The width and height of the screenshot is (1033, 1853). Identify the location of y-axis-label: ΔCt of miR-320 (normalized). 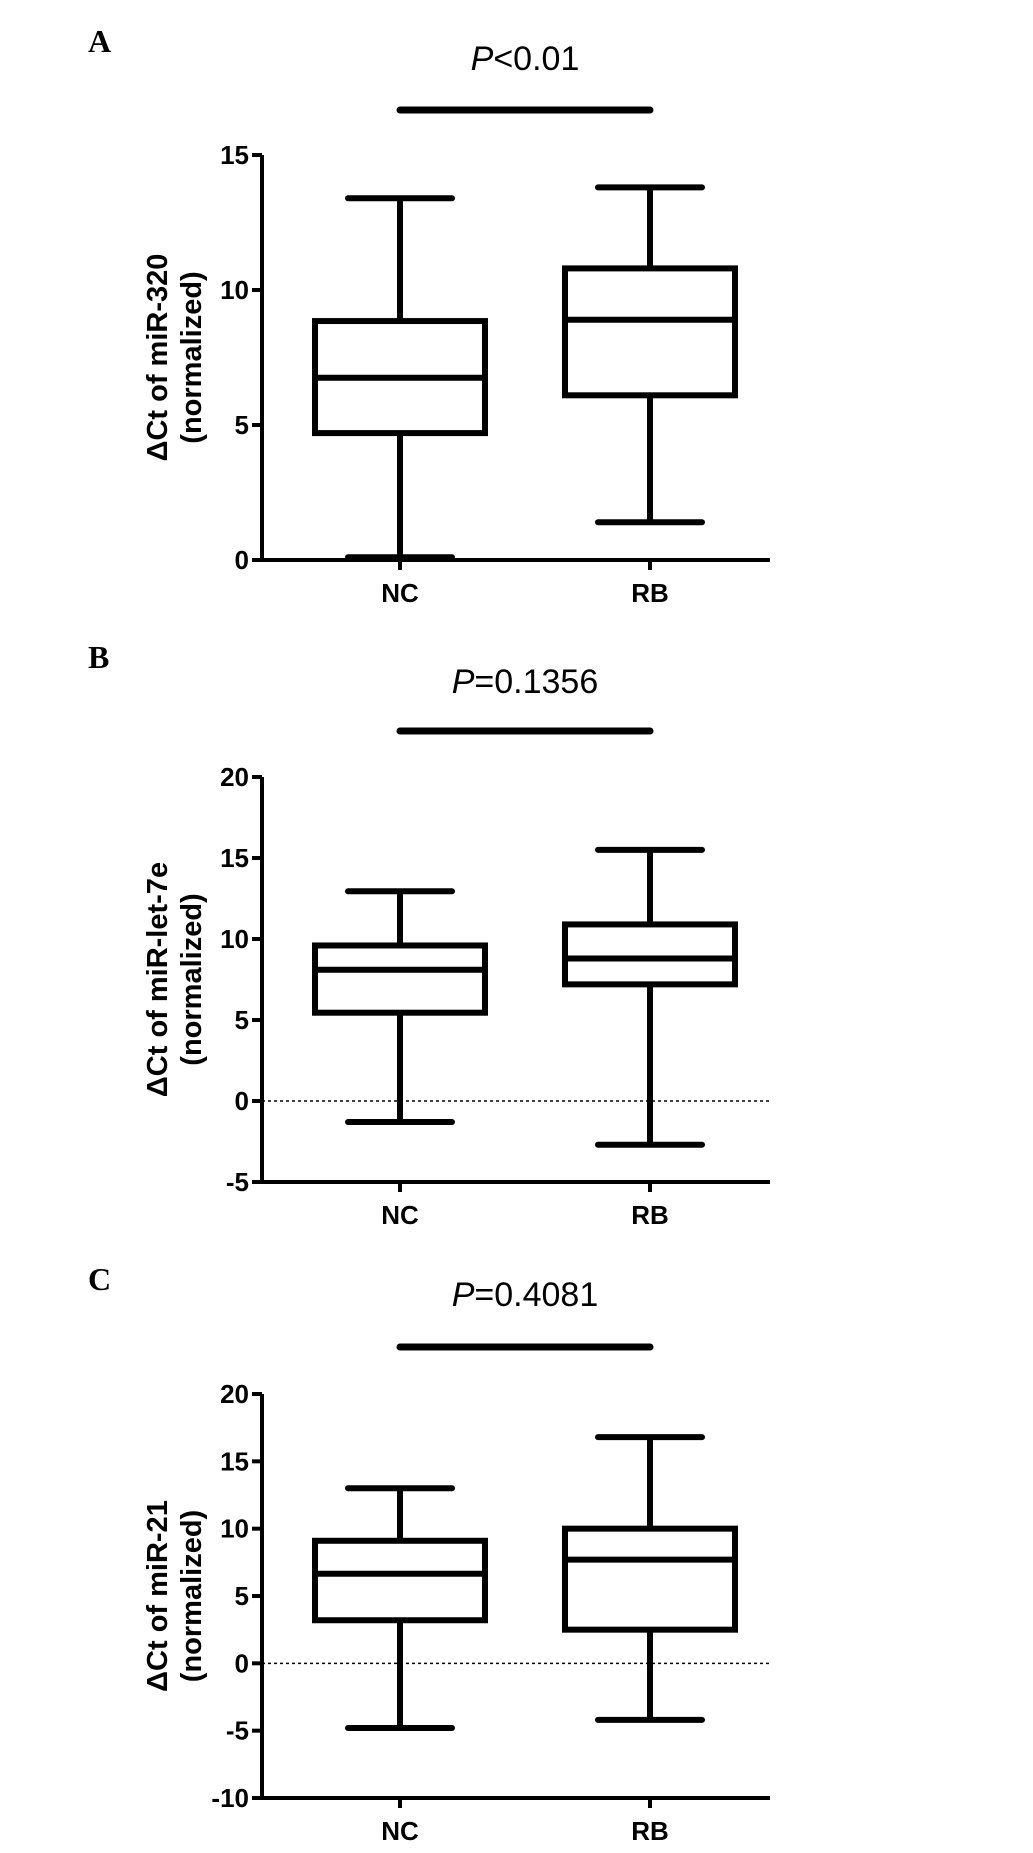
(175, 358).